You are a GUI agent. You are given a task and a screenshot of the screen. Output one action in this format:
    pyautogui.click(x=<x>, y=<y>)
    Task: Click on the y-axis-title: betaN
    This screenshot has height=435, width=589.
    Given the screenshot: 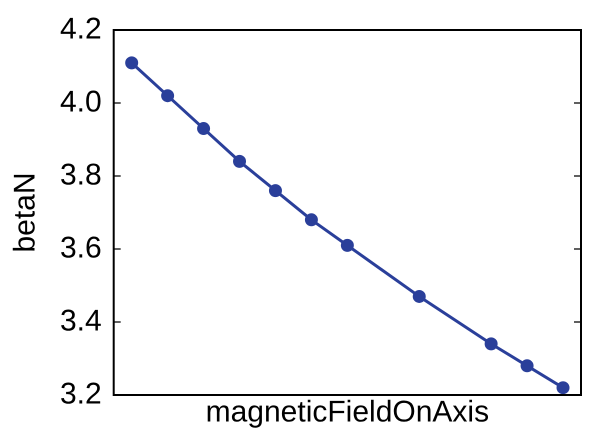 What is the action you would take?
    pyautogui.click(x=25, y=212)
    